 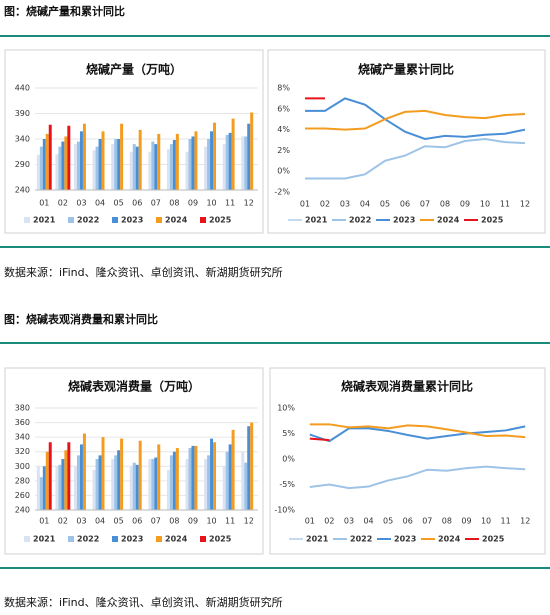 What do you see at coordinates (119, 203) in the screenshot?
I see `x-tick-label: 05` at bounding box center [119, 203].